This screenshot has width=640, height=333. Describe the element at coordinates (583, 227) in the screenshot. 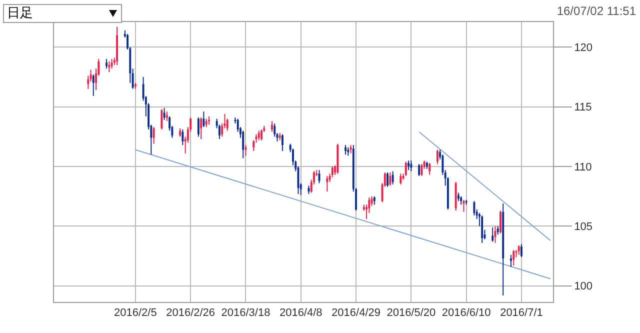

I see `y-tick-label: 105` at that location.